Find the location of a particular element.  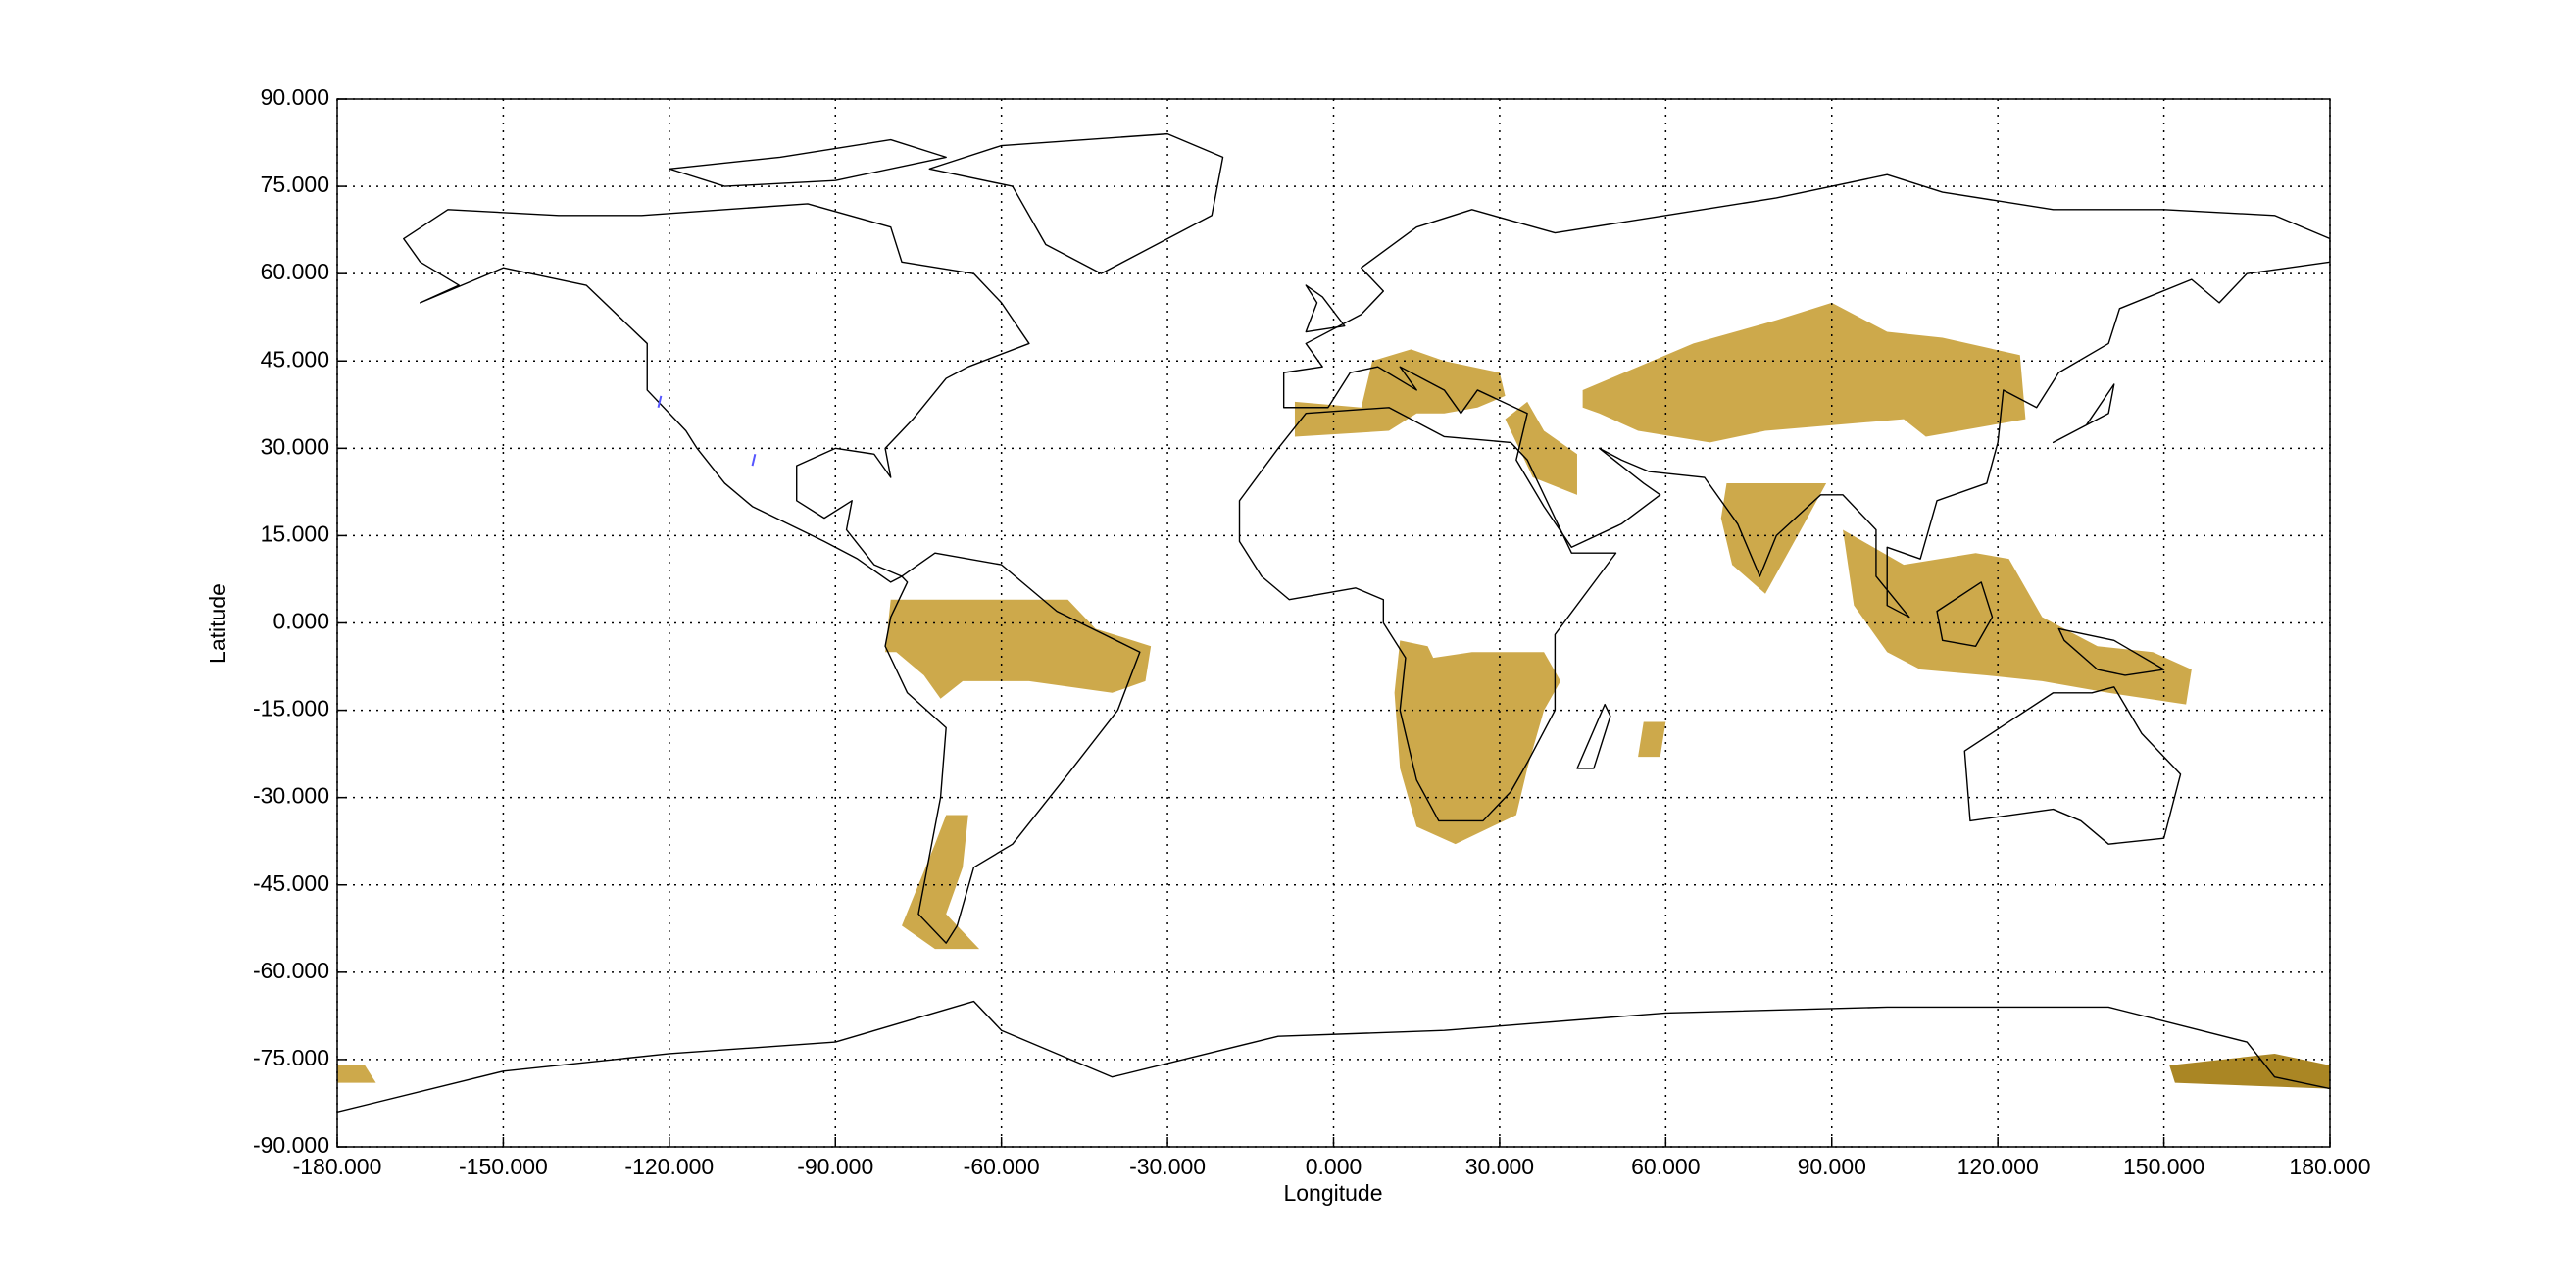

x-tick-label: 120.000 is located at coordinates (1998, 1166).